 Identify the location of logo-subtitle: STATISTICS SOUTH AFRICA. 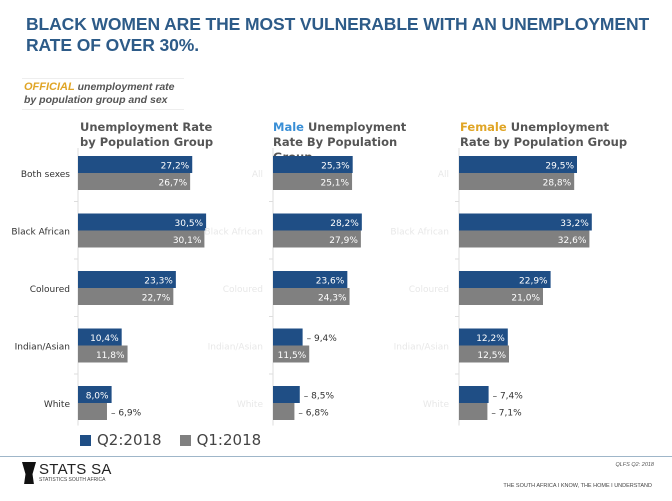
(72, 480).